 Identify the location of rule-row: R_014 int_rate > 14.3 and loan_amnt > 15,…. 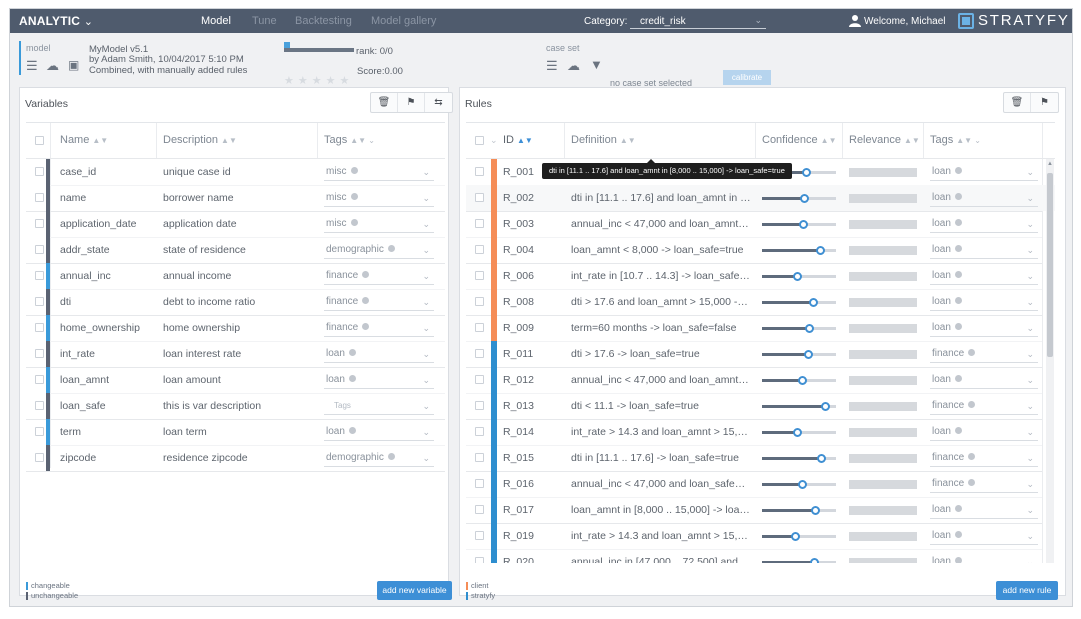
(760, 432).